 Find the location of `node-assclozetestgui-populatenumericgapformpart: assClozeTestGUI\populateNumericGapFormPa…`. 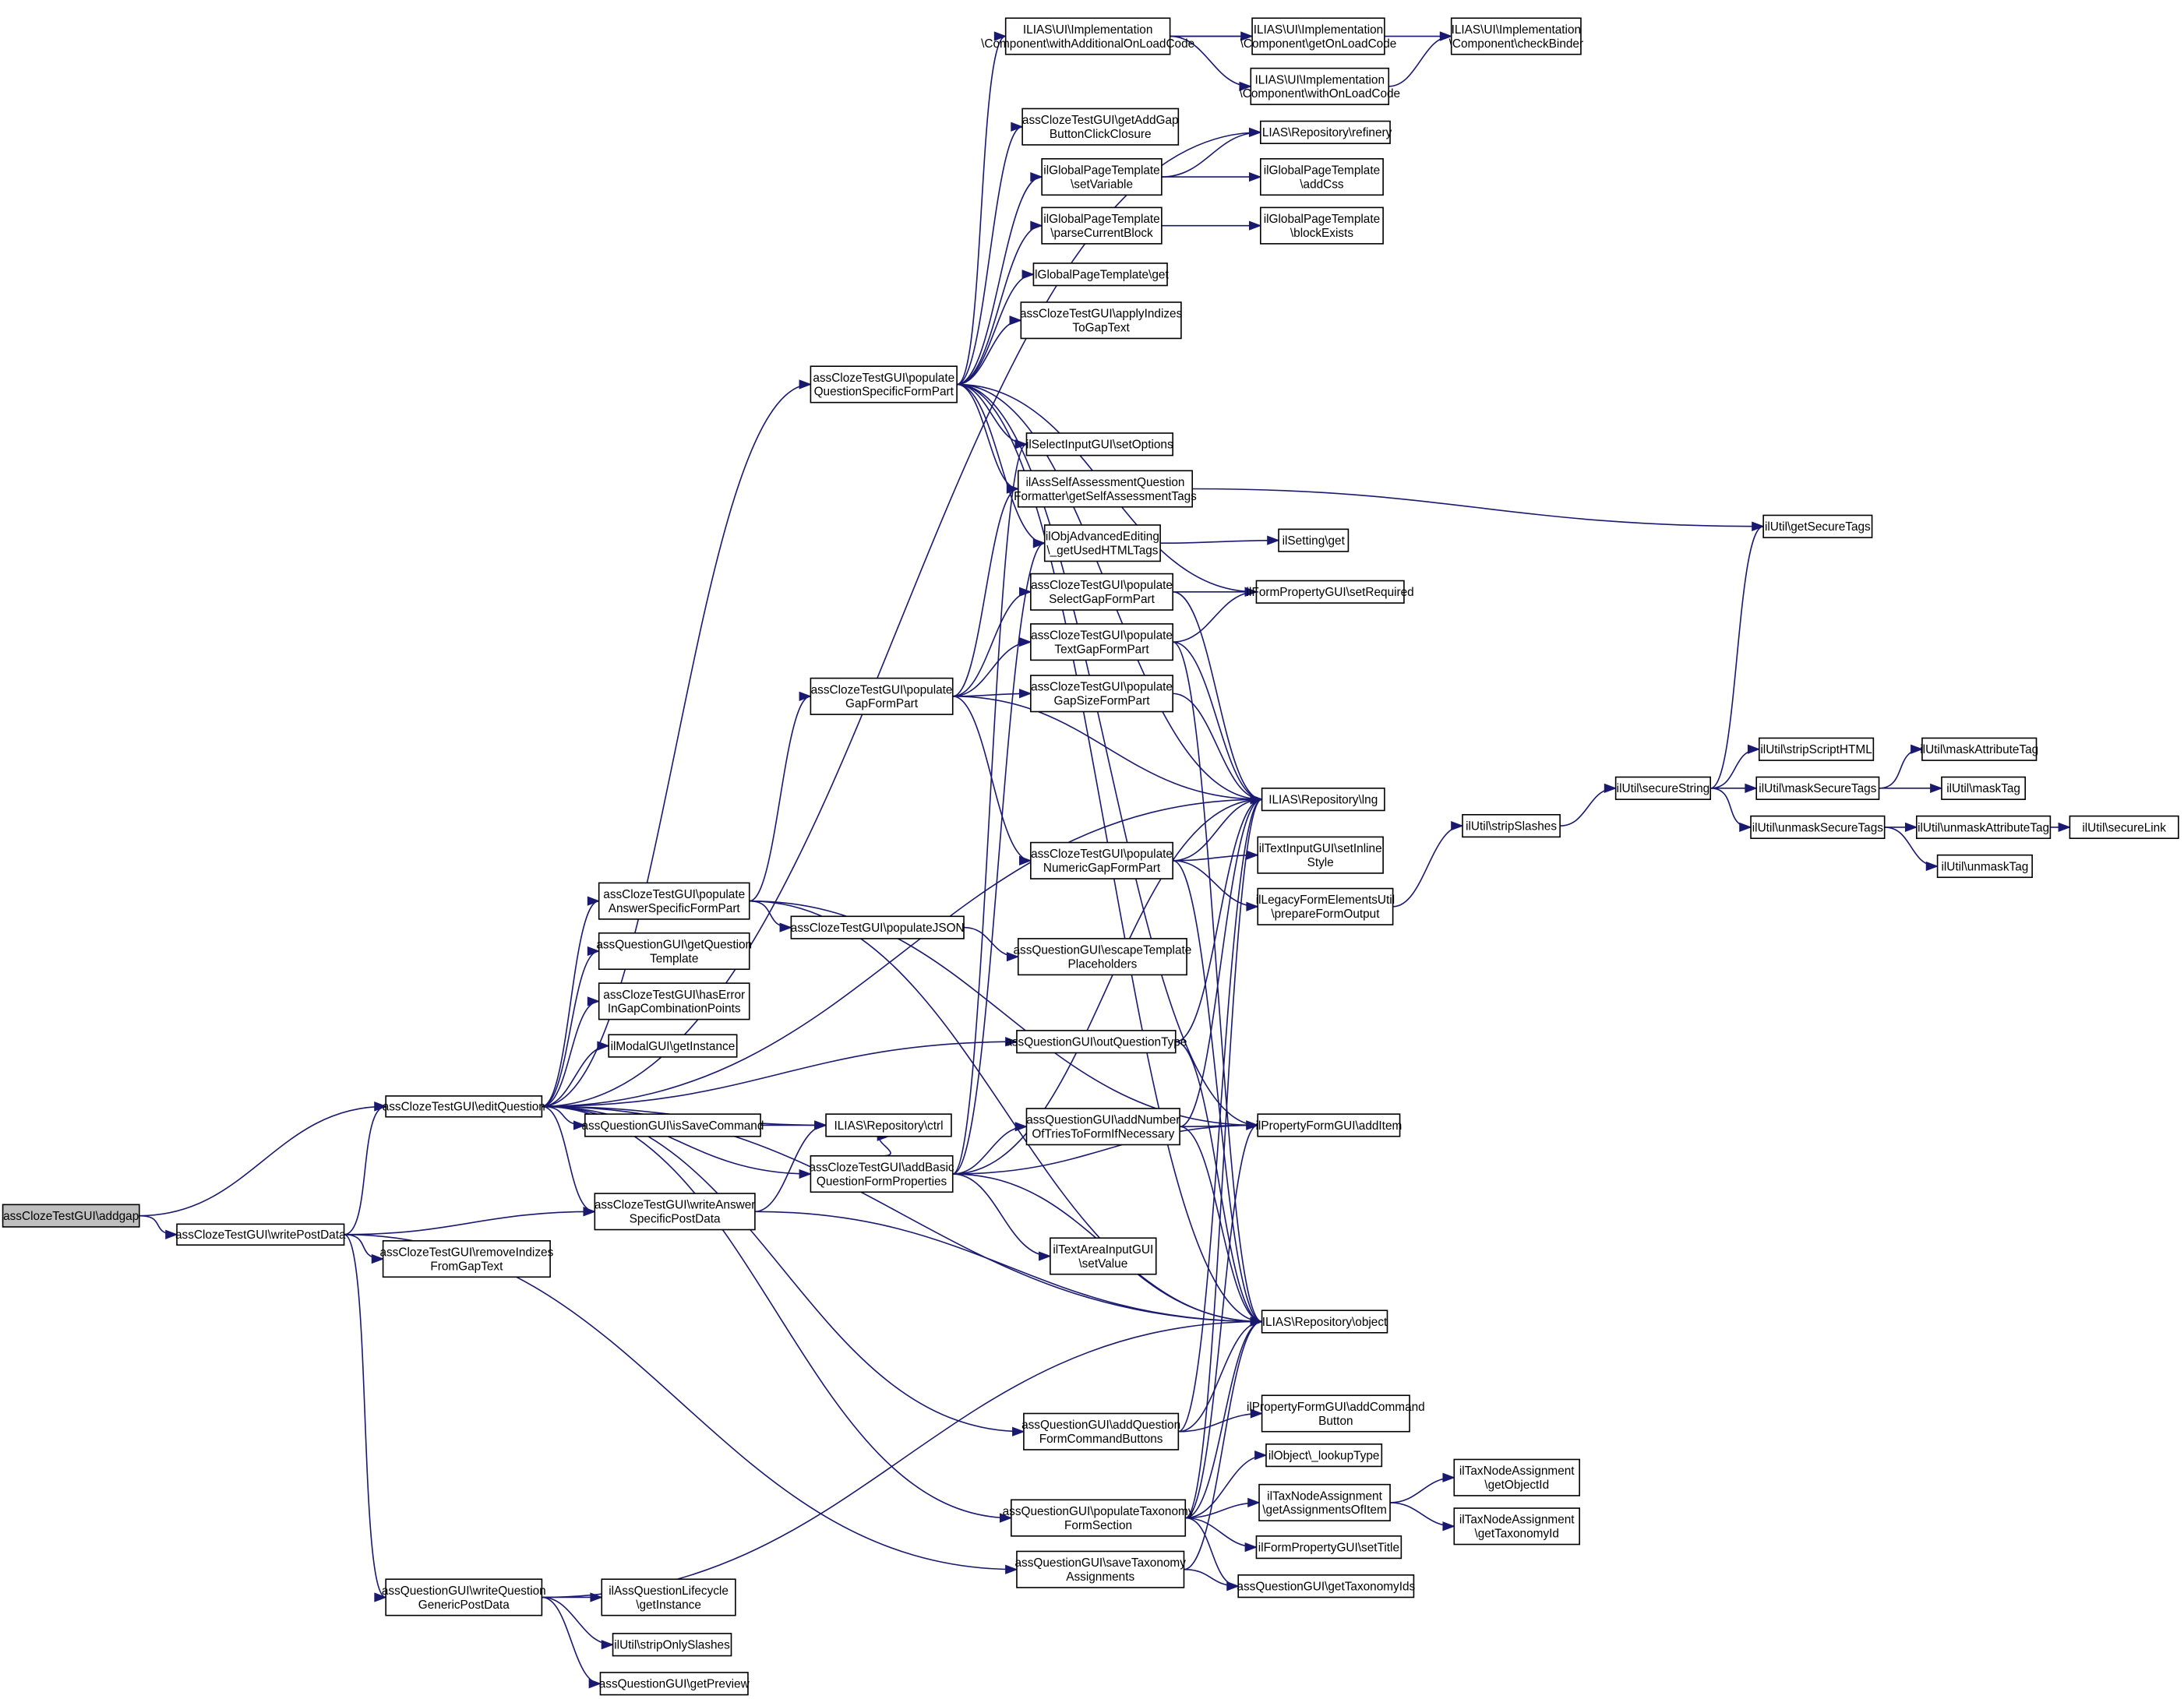

node-assclozetestgui-populatenumericgapformpart: assClozeTestGUI\populateNumericGapFormPa… is located at coordinates (1101, 860).